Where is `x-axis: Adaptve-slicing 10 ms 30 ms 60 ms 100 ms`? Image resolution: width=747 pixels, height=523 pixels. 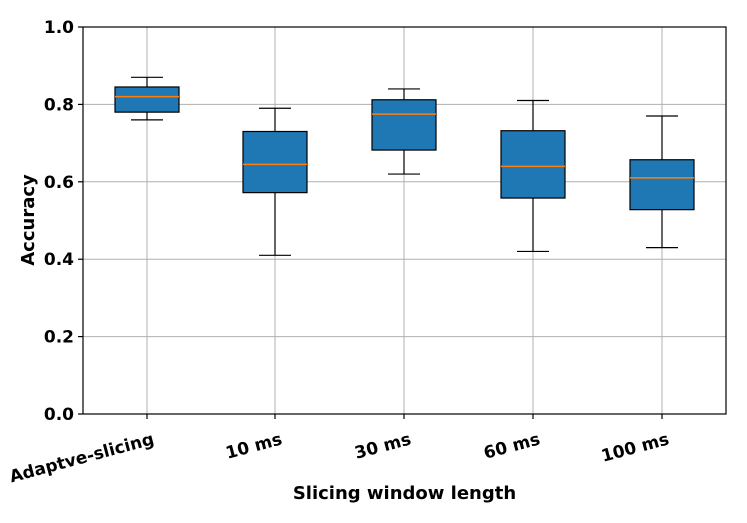 x-axis: Adaptve-slicing 10 ms 30 ms 60 ms 100 ms is located at coordinates (339, 450).